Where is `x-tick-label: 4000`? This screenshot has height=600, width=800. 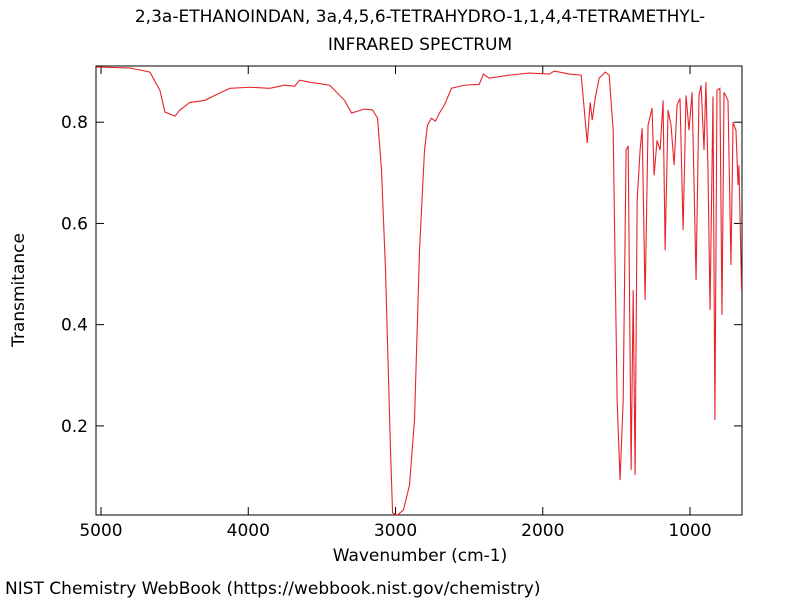 x-tick-label: 4000 is located at coordinates (248, 531).